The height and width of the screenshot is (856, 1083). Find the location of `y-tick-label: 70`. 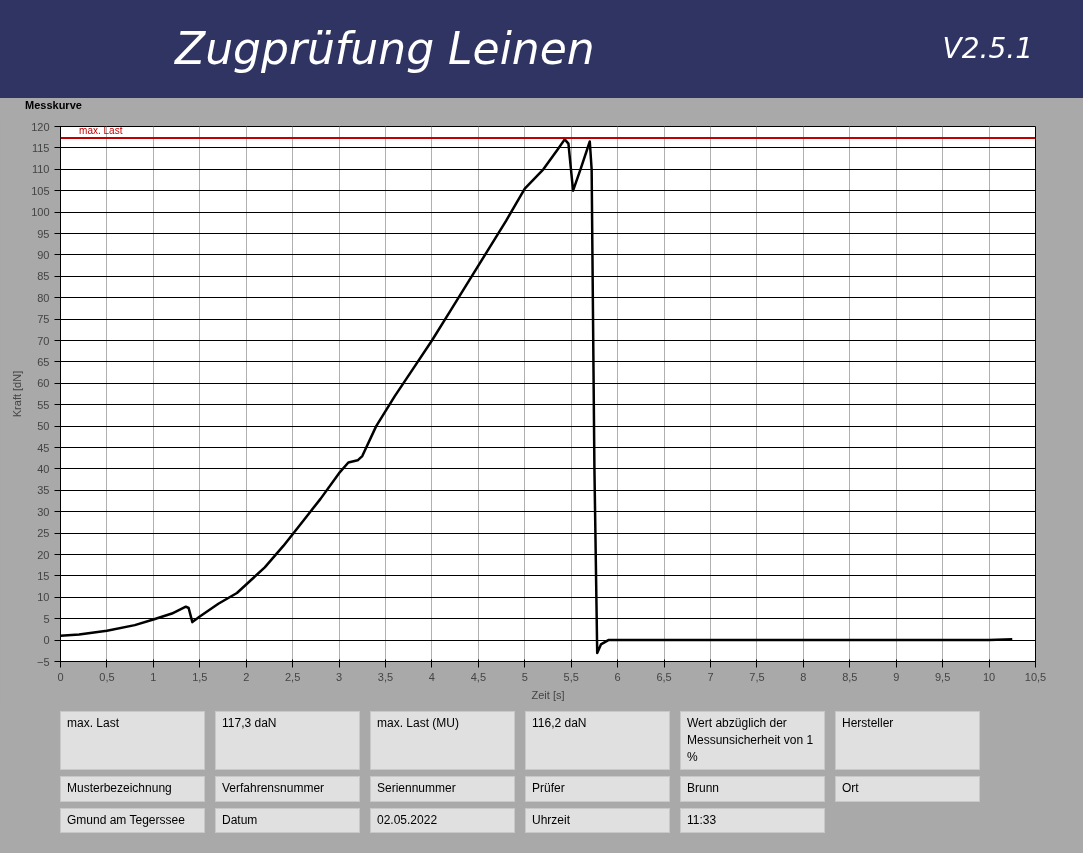

y-tick-label: 70 is located at coordinates (43, 340).